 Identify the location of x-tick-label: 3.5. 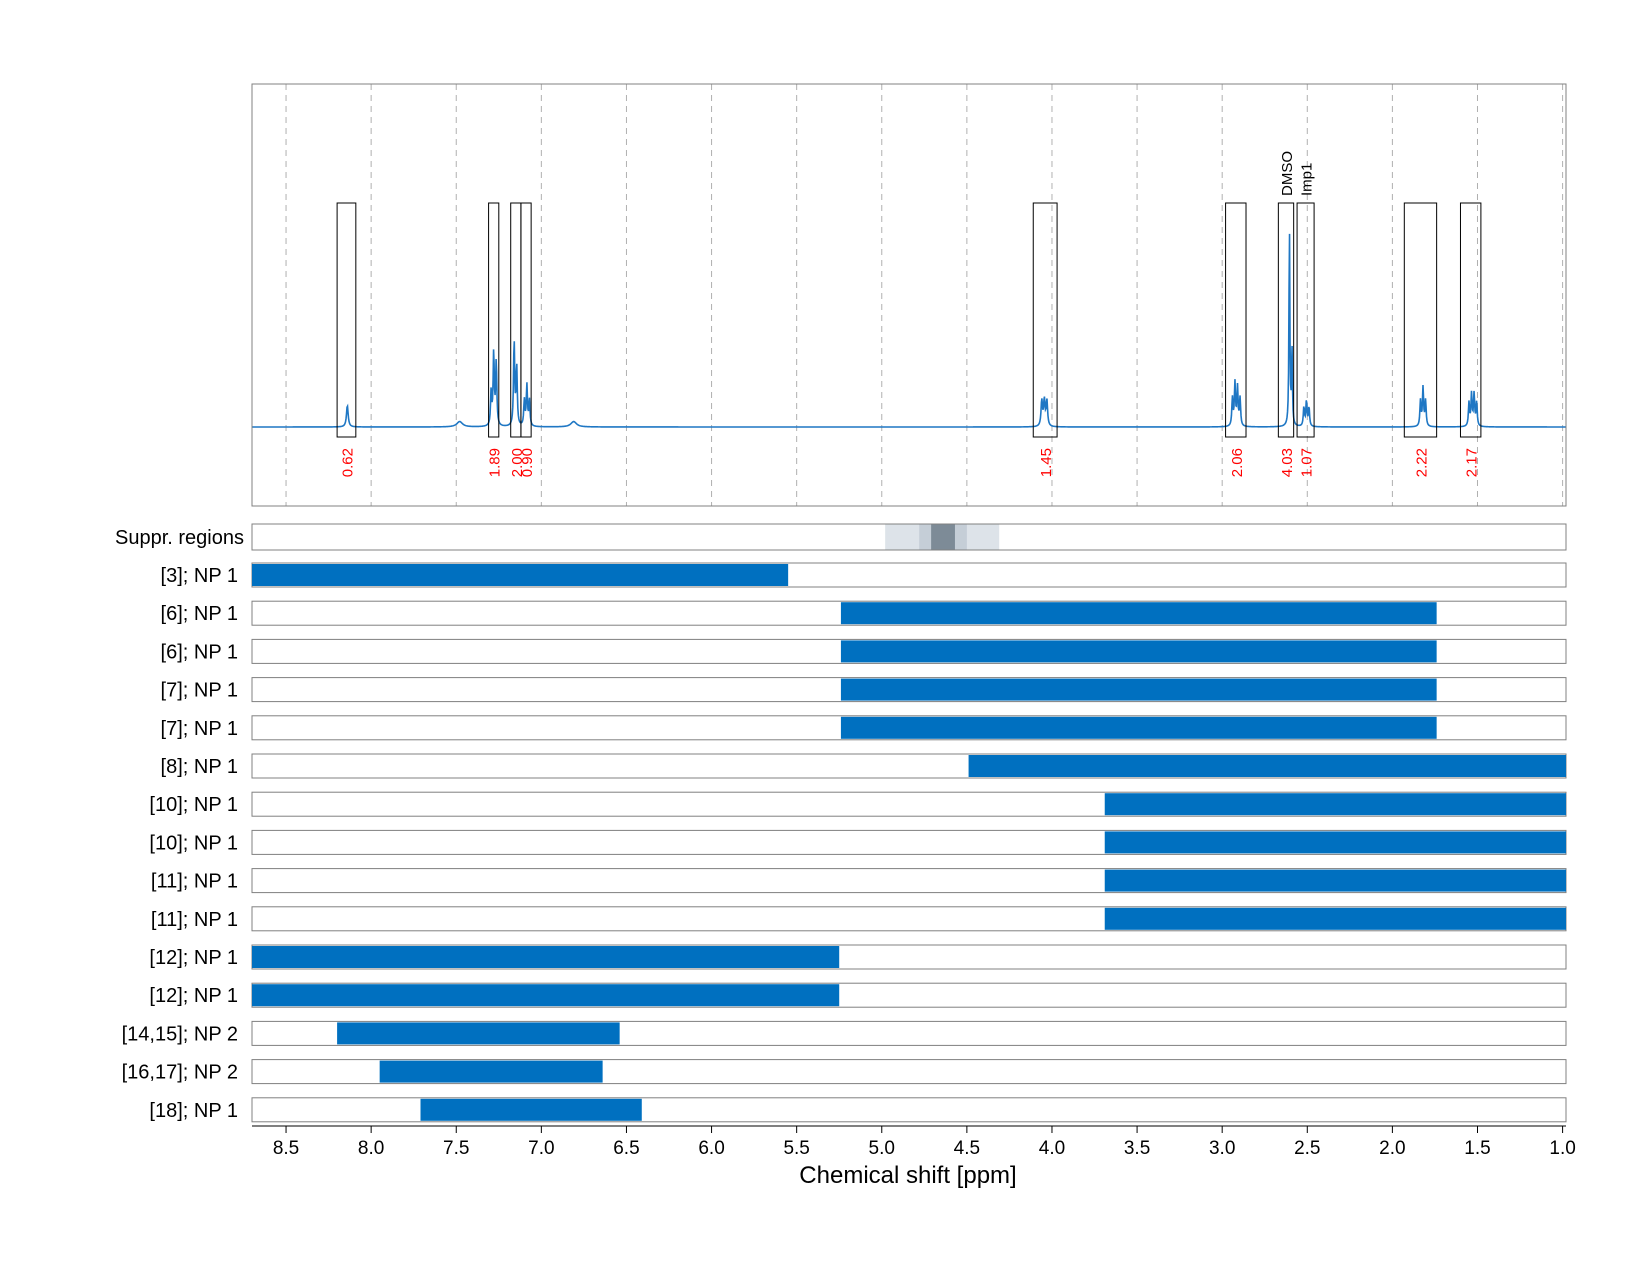
(1137, 1148).